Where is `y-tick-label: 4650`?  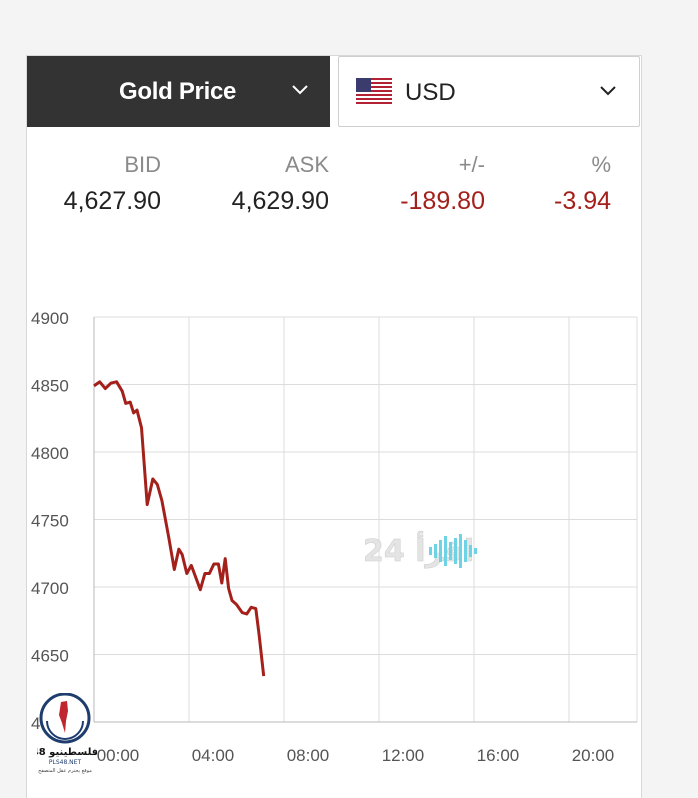 y-tick-label: 4650 is located at coordinates (50, 656).